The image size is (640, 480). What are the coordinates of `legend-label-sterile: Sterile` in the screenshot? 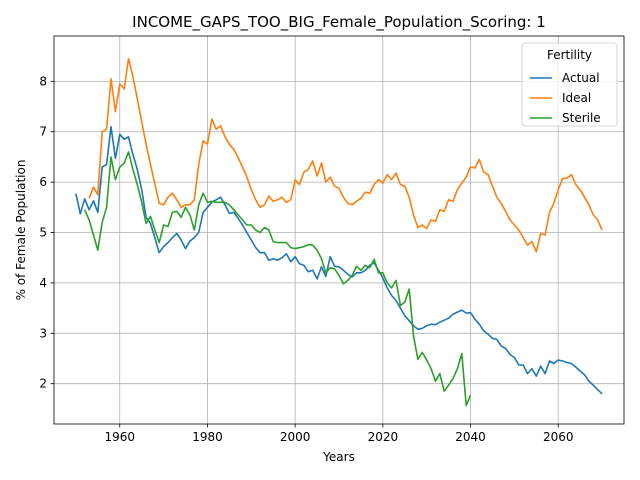 It's located at (581, 118).